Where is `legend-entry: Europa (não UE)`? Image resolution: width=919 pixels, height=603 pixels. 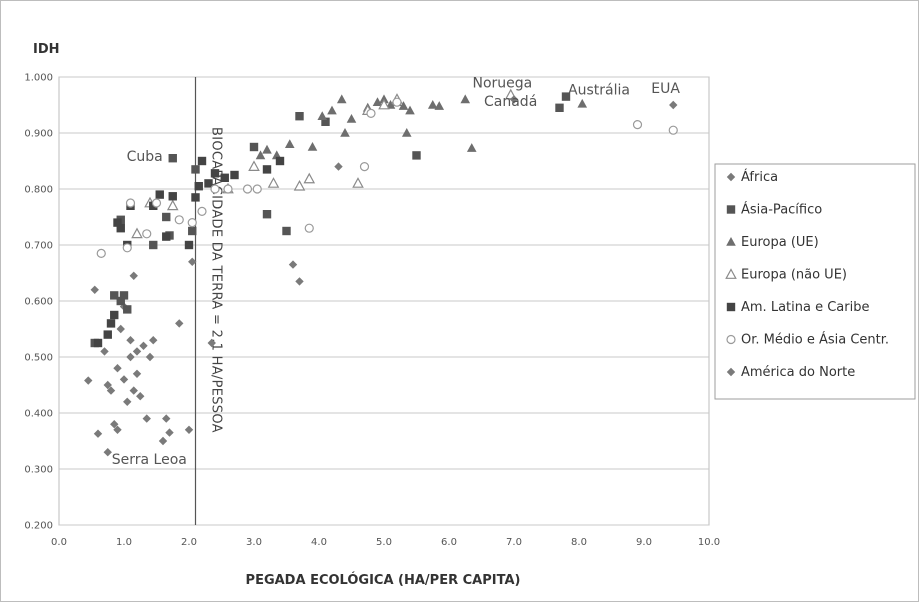 legend-entry: Europa (não UE) is located at coordinates (786, 275).